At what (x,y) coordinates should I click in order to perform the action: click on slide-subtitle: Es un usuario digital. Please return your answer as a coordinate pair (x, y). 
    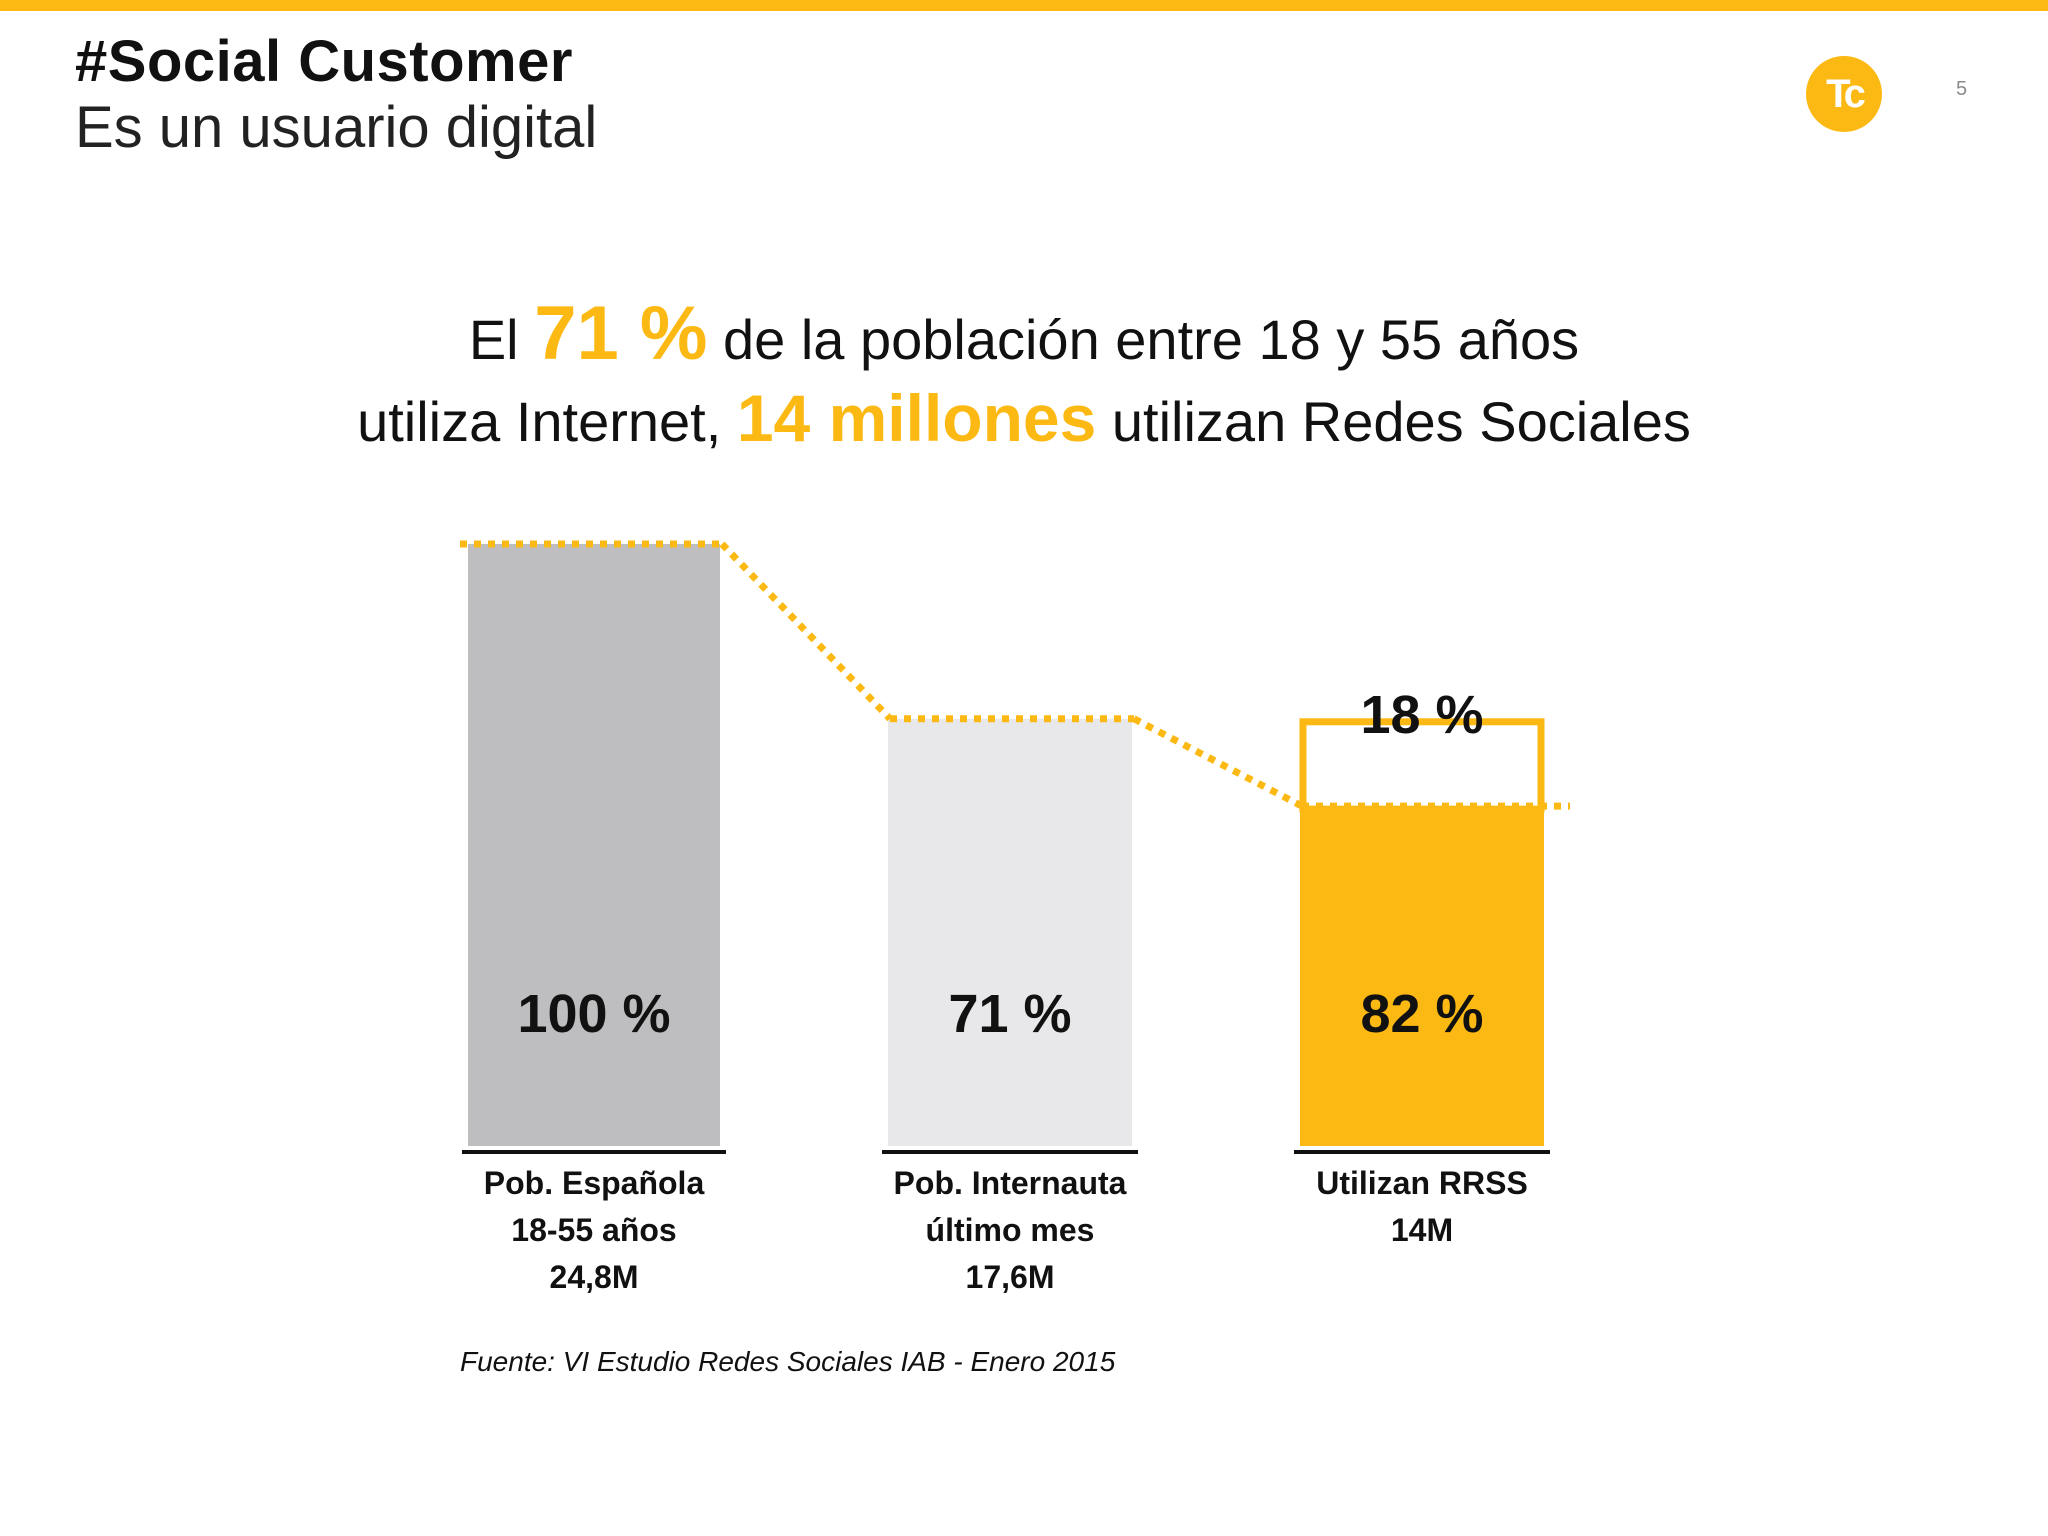
    Looking at the image, I should click on (336, 127).